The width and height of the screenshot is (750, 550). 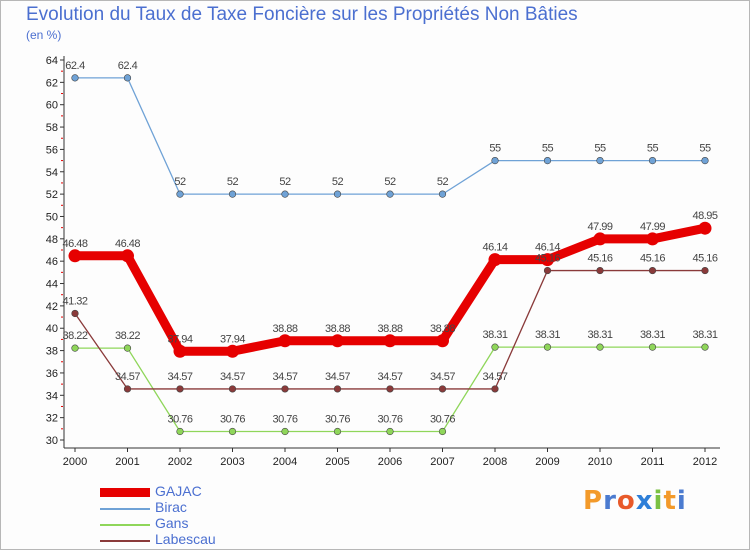 What do you see at coordinates (52, 195) in the screenshot?
I see `y-tick-label: 52` at bounding box center [52, 195].